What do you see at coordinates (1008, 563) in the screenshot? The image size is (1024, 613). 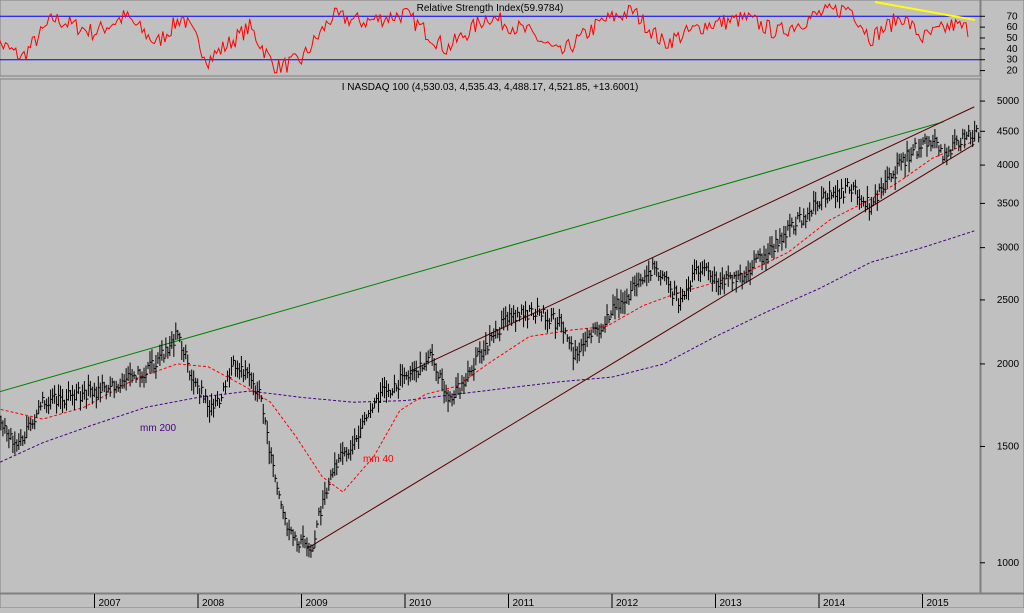 I see `price-tick-label: 1000` at bounding box center [1008, 563].